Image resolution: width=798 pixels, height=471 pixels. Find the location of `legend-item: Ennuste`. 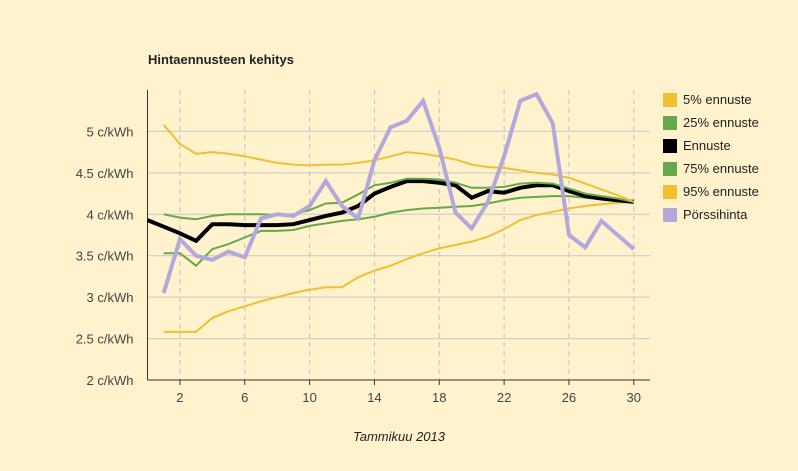

legend-item: Ennuste is located at coordinates (711, 145).